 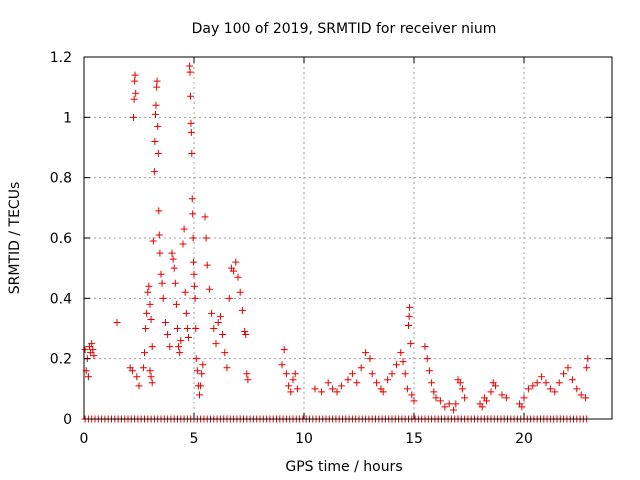 What do you see at coordinates (524, 439) in the screenshot?
I see `x-tick-label: 20` at bounding box center [524, 439].